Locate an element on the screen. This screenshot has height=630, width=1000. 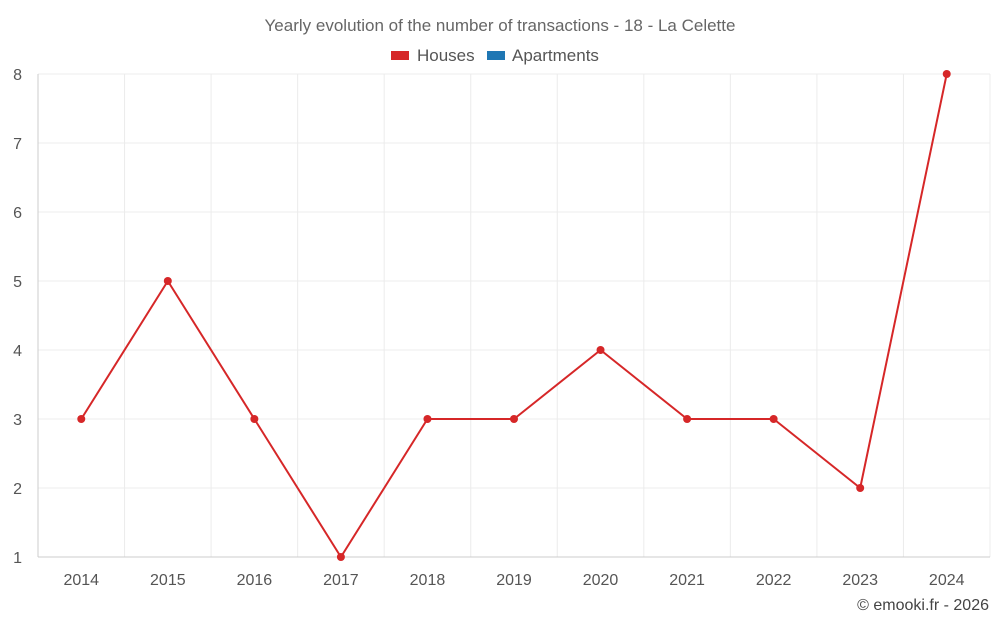
data-point-houses-2023 is located at coordinates (860, 488).